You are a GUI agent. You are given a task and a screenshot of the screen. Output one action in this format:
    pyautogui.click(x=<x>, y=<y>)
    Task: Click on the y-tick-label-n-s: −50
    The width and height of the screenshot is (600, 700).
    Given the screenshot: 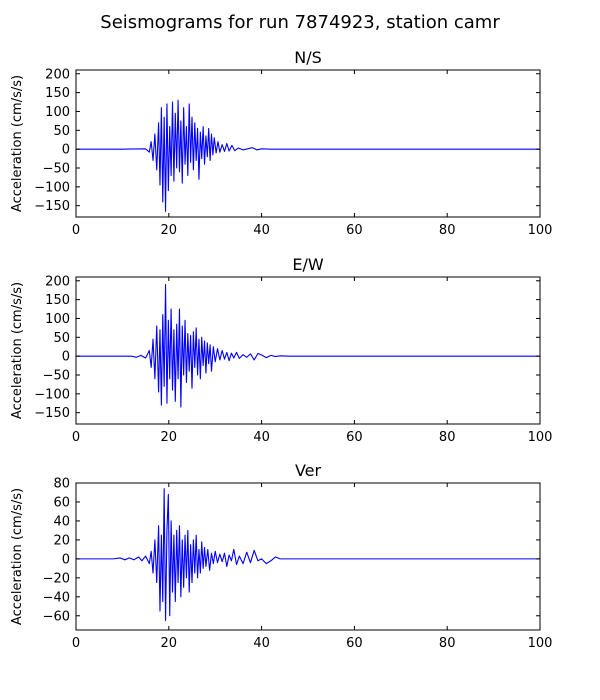 What is the action you would take?
    pyautogui.click(x=56, y=169)
    